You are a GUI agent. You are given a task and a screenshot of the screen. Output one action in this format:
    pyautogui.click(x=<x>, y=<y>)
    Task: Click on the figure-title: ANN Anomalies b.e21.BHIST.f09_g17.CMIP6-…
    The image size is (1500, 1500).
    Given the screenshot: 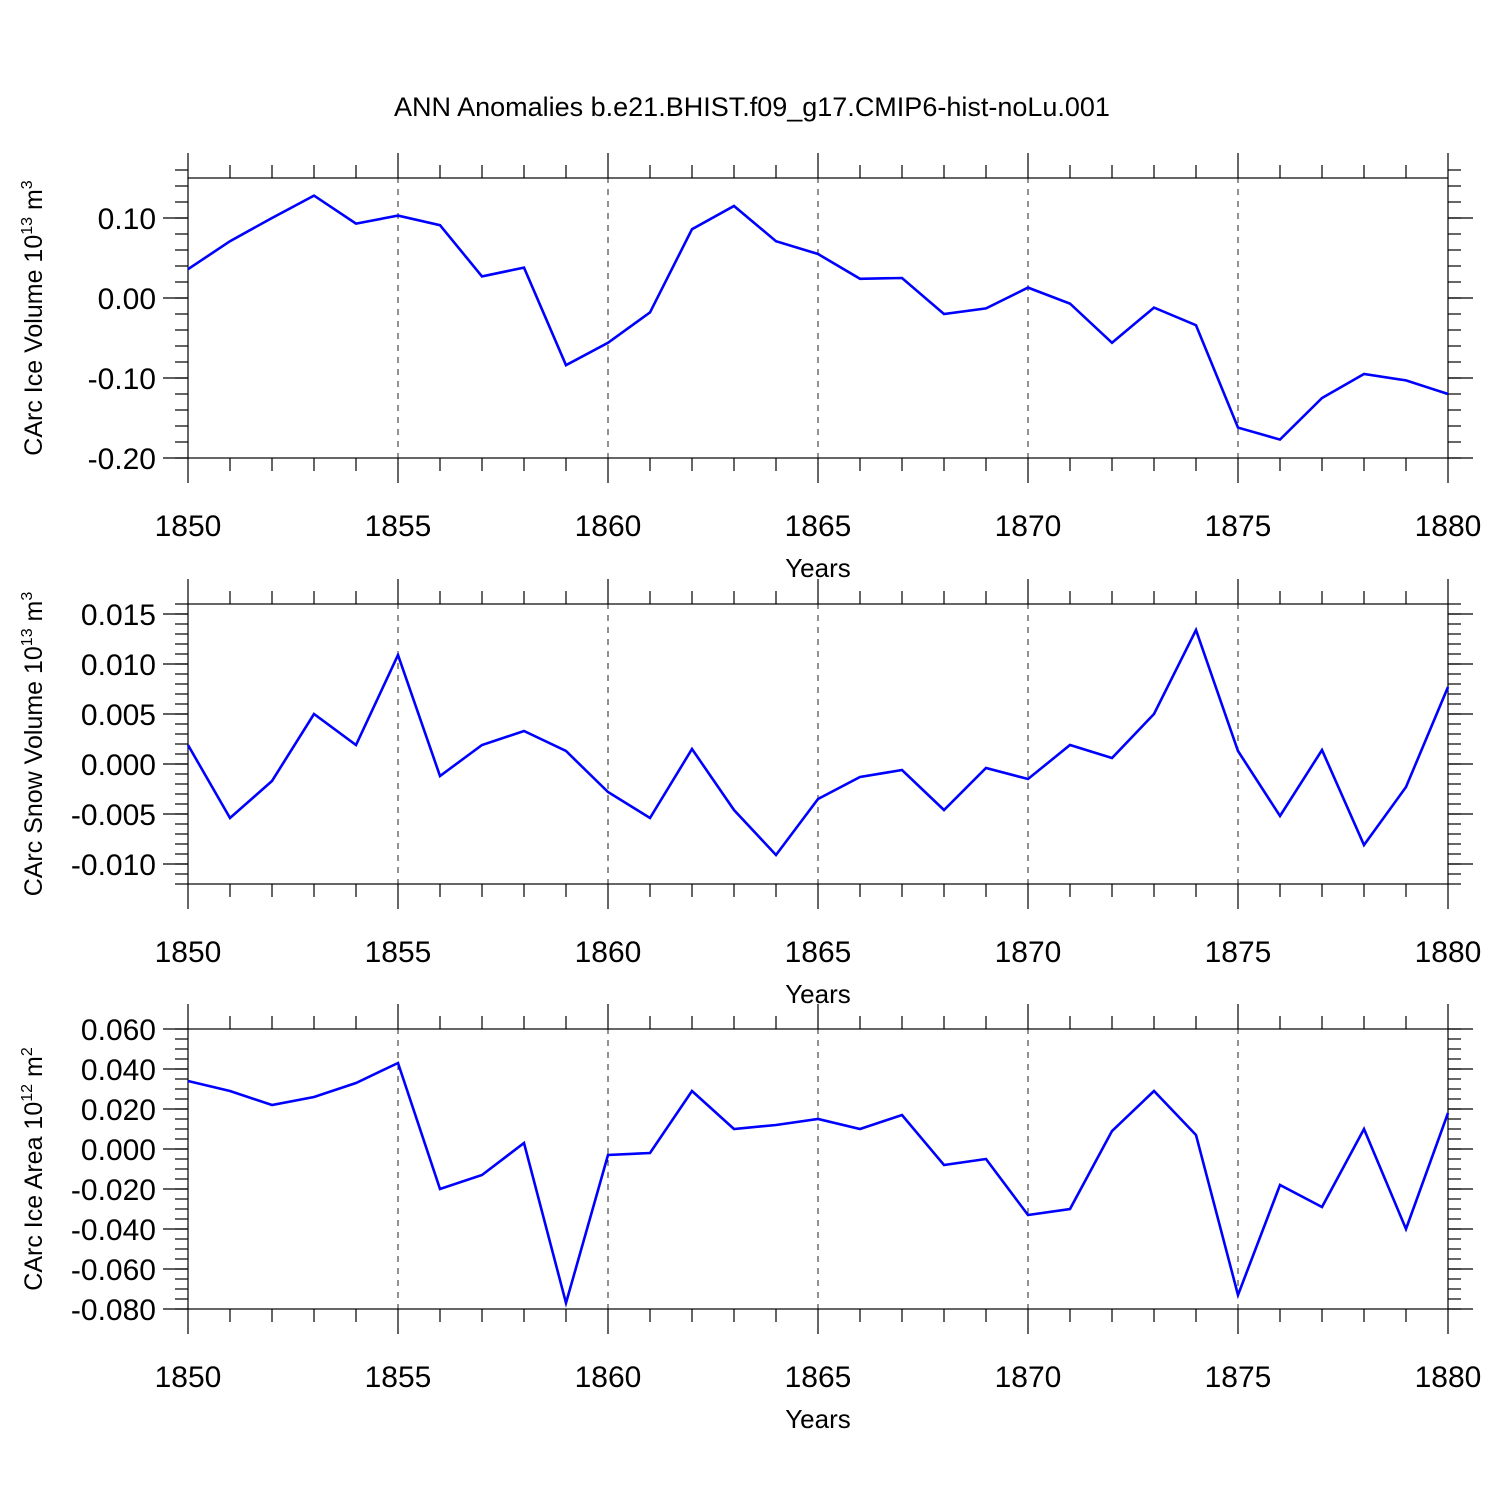 What is the action you would take?
    pyautogui.click(x=752, y=107)
    